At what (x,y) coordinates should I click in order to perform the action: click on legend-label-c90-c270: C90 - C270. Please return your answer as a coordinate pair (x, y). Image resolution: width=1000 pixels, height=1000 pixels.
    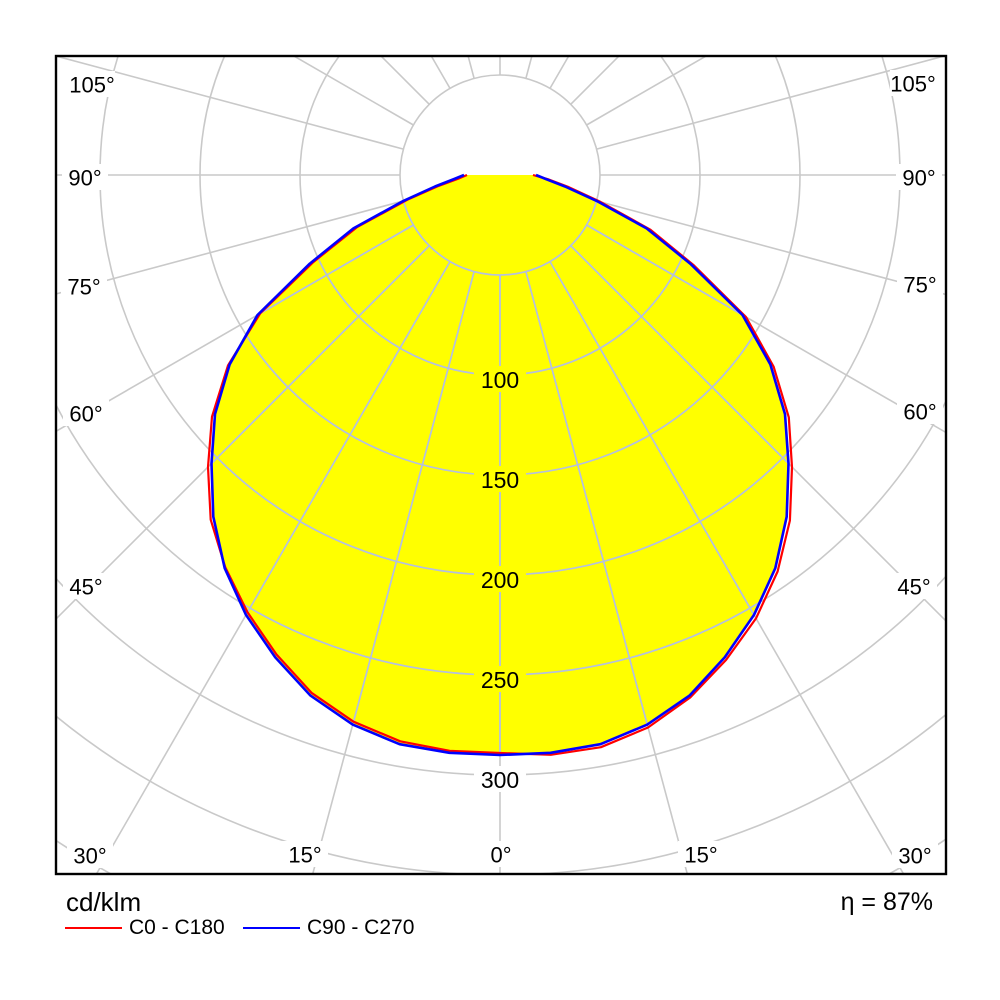
    Looking at the image, I should click on (361, 927).